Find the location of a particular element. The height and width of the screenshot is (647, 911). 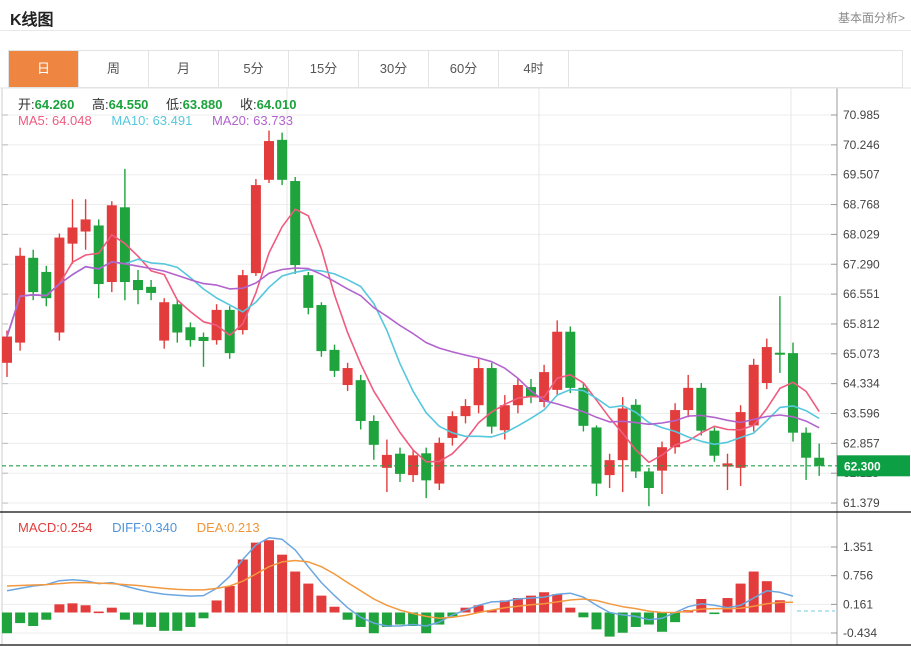

svg-text: 69.507 is located at coordinates (861, 175).